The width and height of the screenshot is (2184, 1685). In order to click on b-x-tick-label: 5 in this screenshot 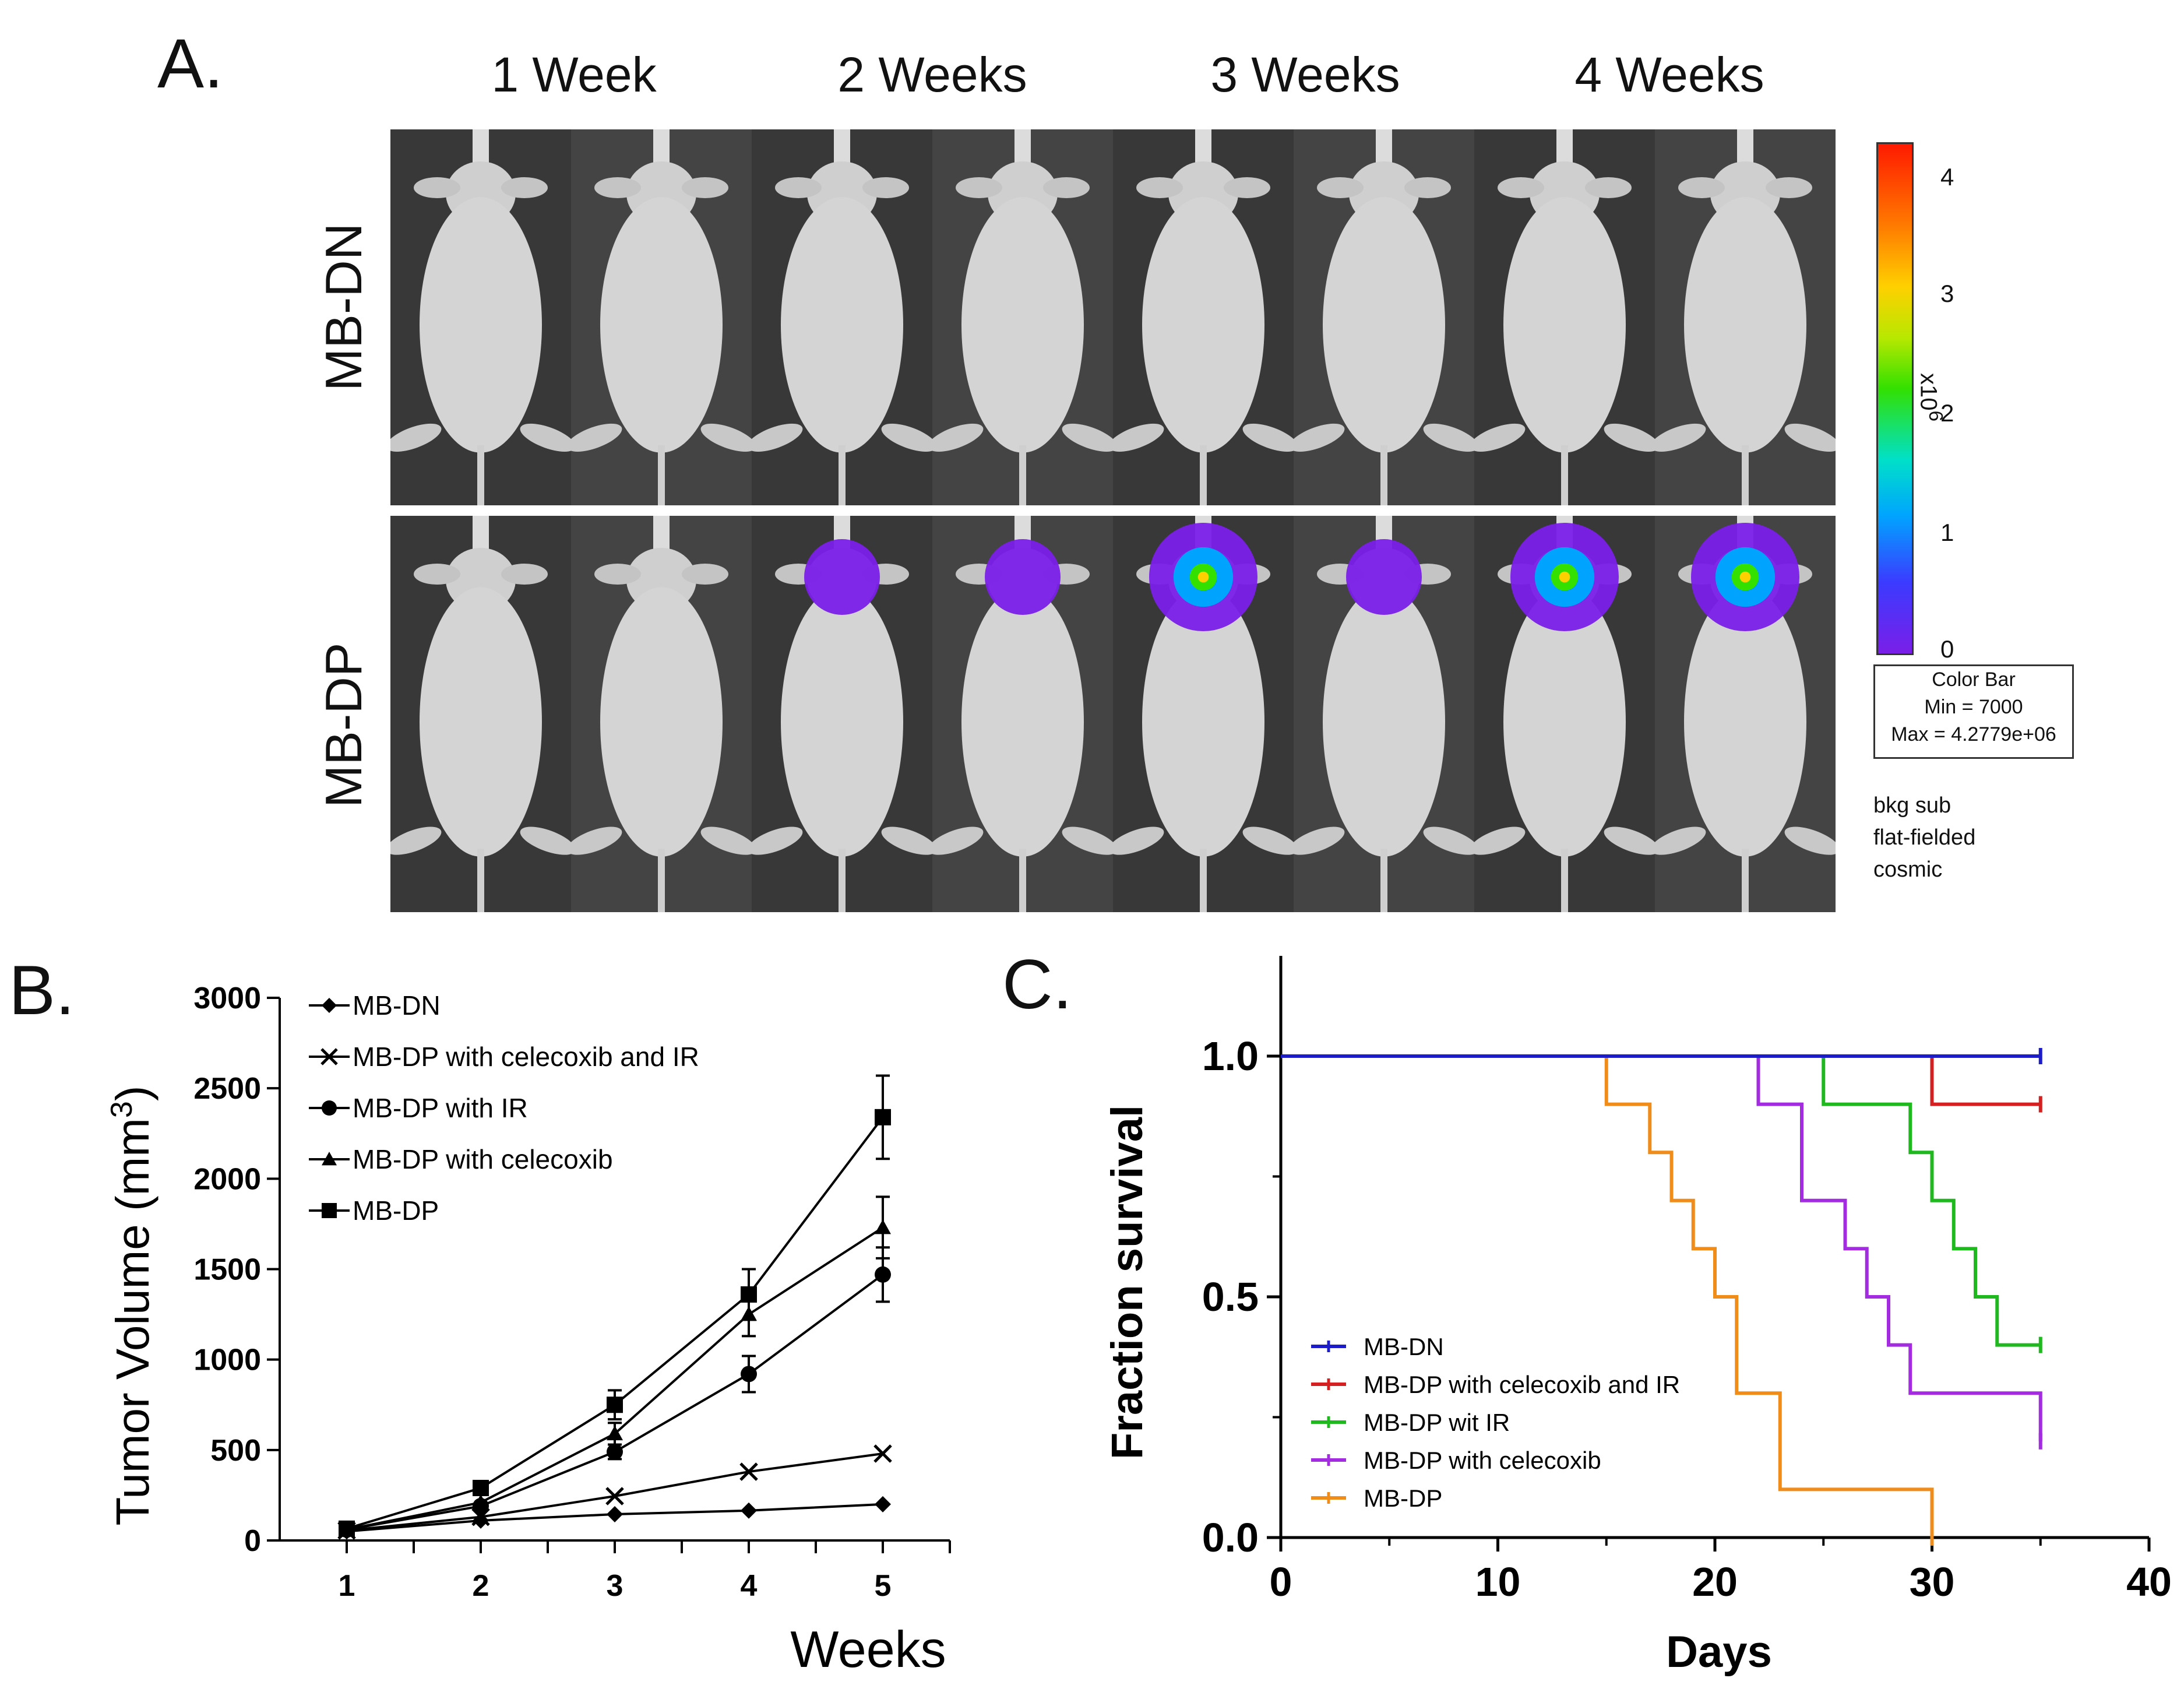, I will do `click(883, 1586)`.